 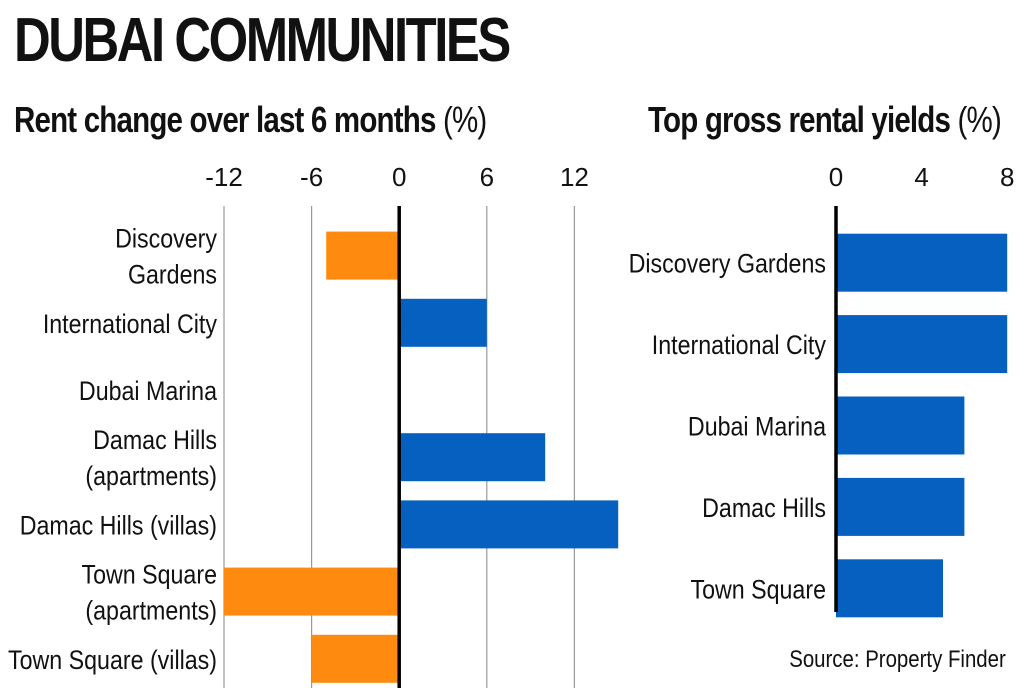 I want to click on chart-title-yields: Top gross rental yields (%), so click(x=825, y=119).